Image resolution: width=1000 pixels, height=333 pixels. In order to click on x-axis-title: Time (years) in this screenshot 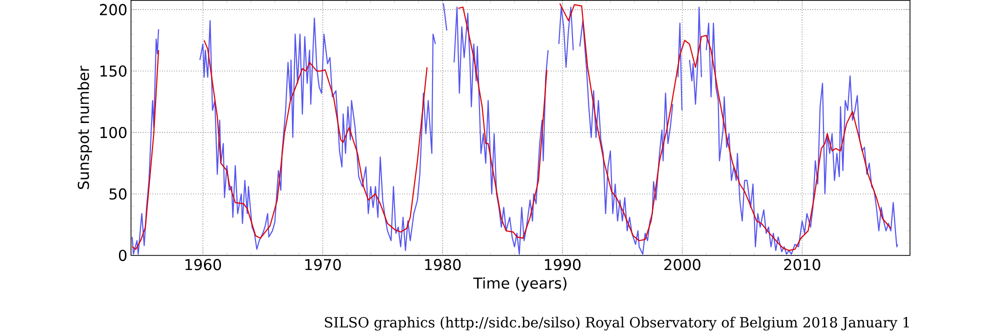, I will do `click(519, 284)`.